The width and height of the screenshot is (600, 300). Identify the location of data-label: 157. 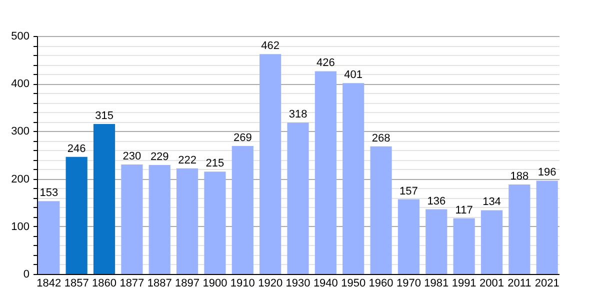
(409, 191).